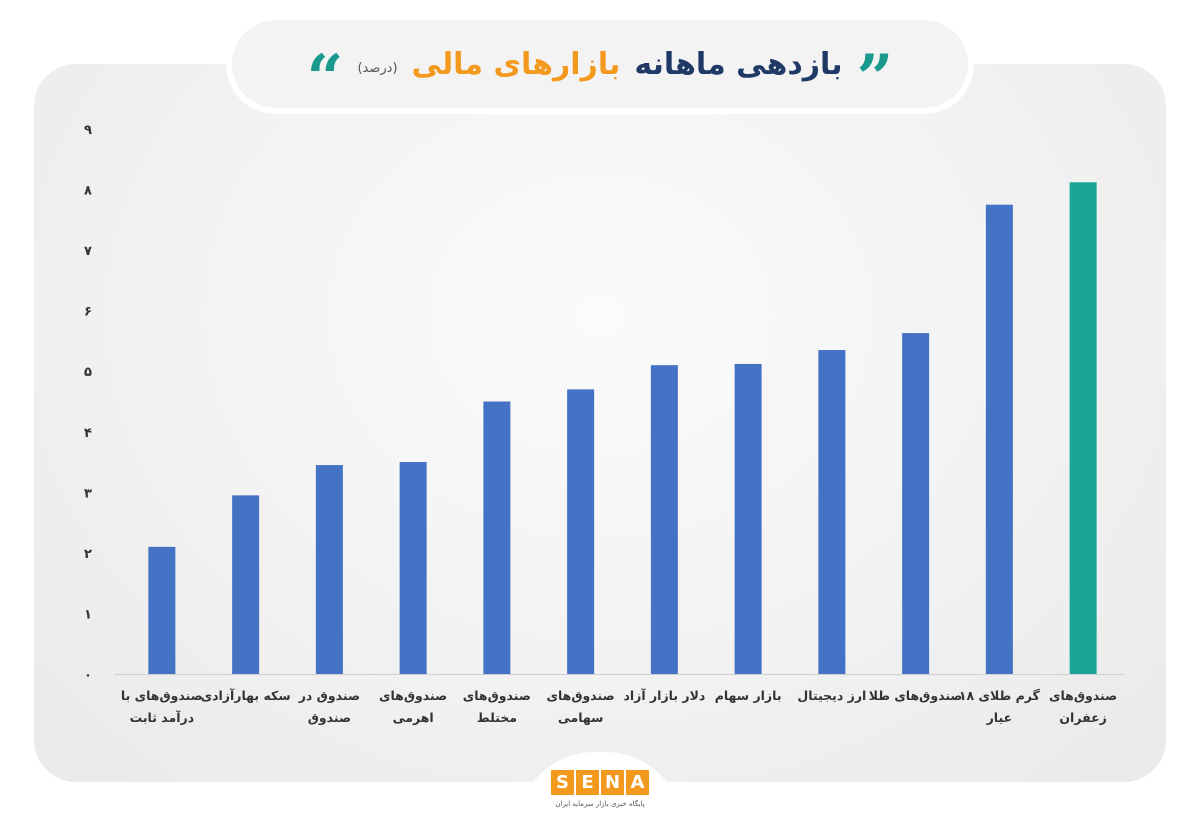 The image size is (1200, 831). Describe the element at coordinates (497, 706) in the screenshot. I see `x-tick-label: صندوق‌های مختلط` at that location.